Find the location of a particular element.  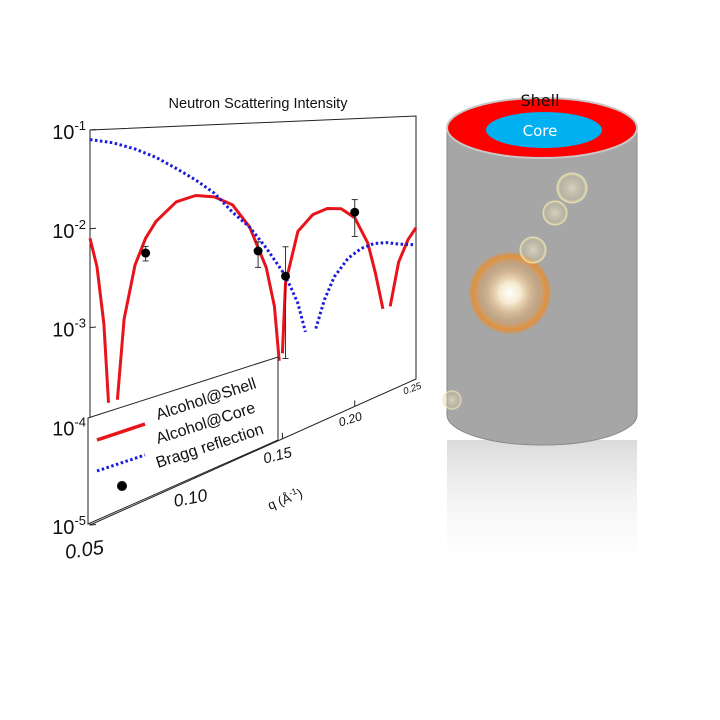

core-series-line is located at coordinates (198, 235).